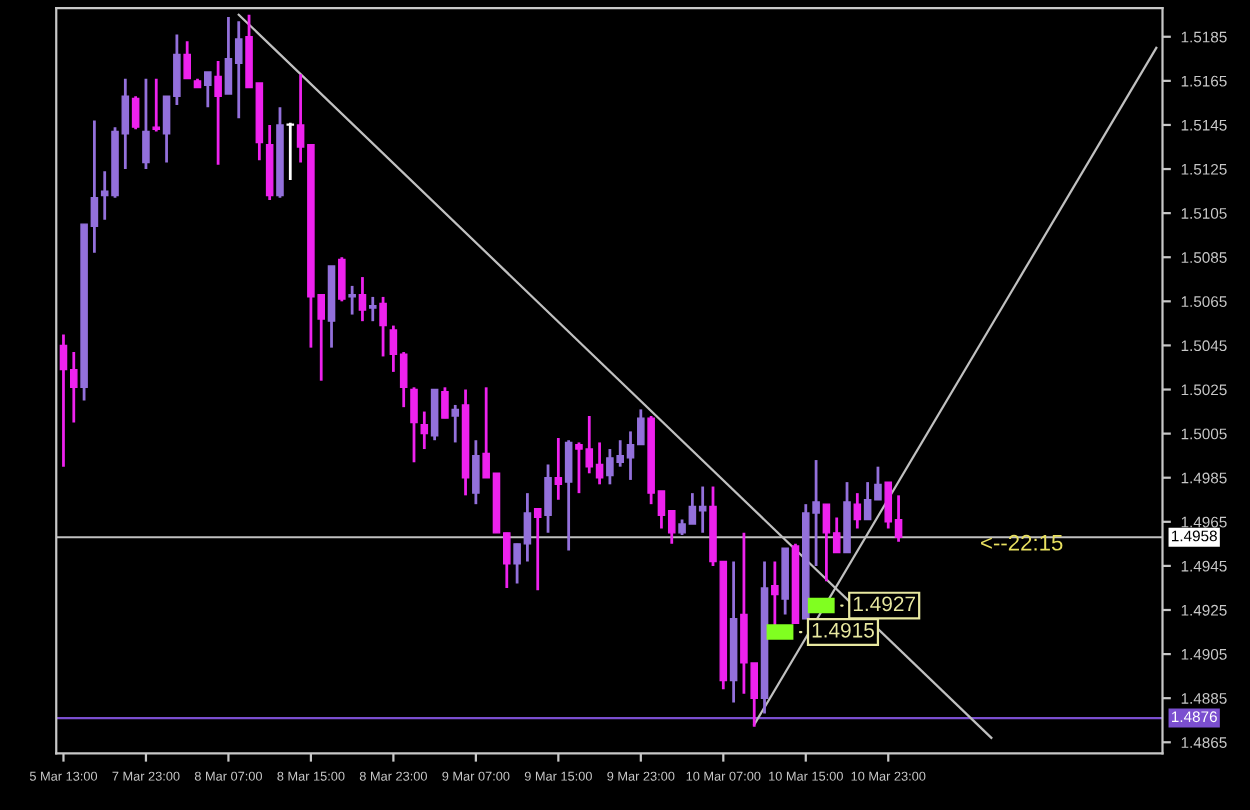 The width and height of the screenshot is (1250, 810). I want to click on annotation: 1.4927, so click(884, 604).